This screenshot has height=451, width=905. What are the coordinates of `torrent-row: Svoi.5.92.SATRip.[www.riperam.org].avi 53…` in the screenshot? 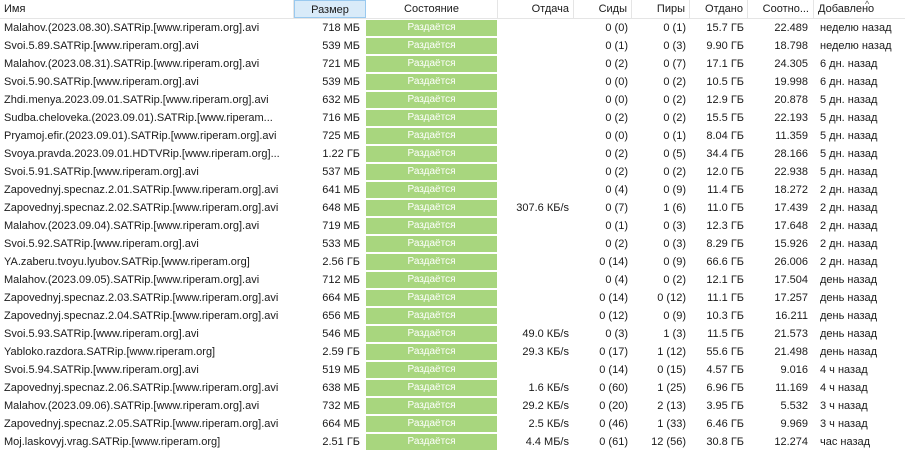 It's located at (452, 244).